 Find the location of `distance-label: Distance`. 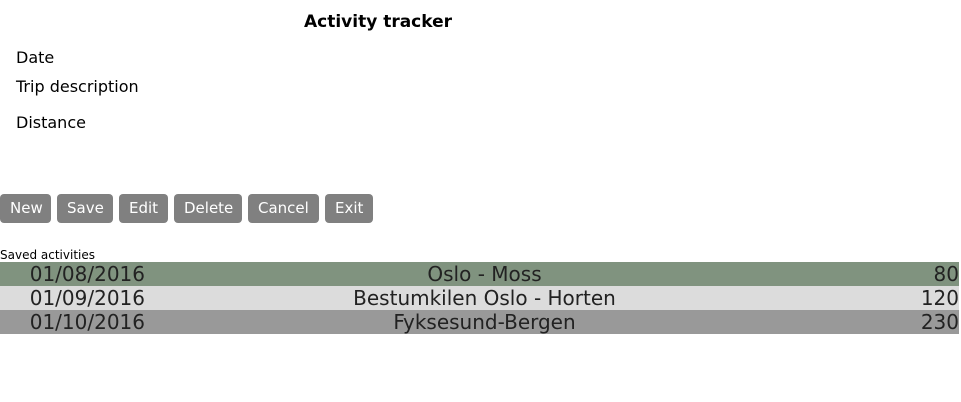

distance-label: Distance is located at coordinates (51, 122).